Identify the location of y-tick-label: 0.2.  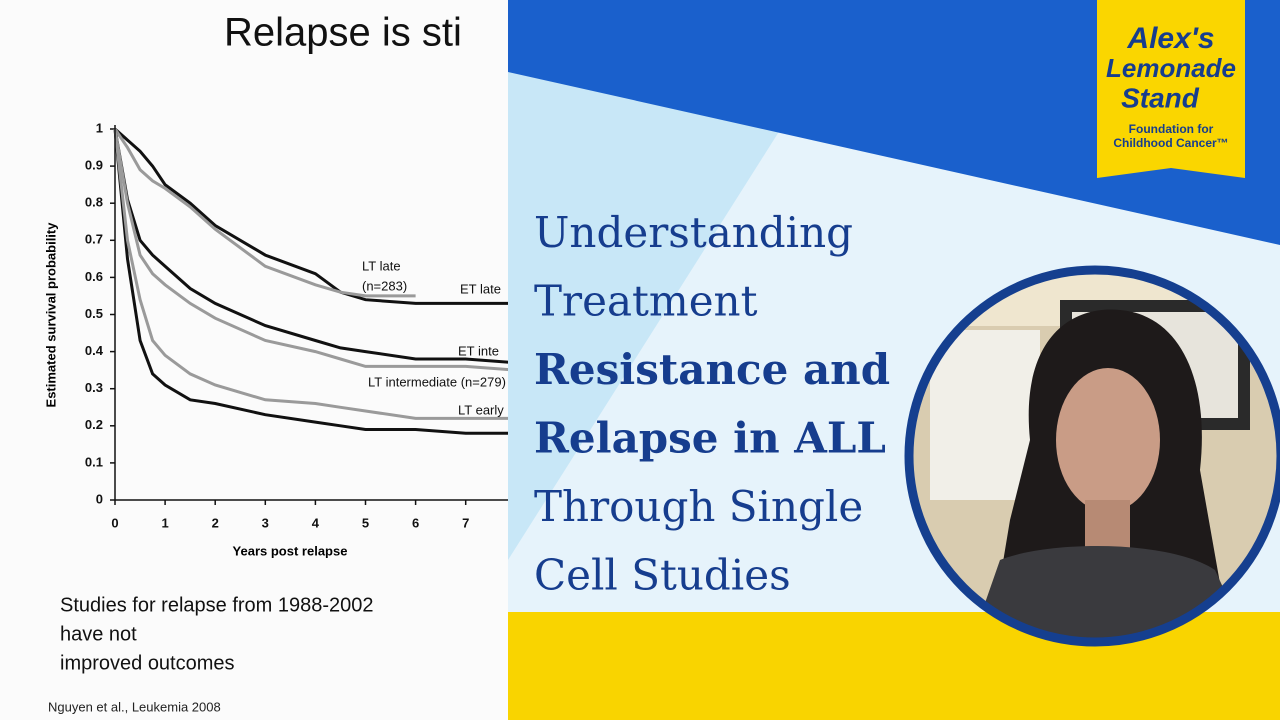
(94, 424).